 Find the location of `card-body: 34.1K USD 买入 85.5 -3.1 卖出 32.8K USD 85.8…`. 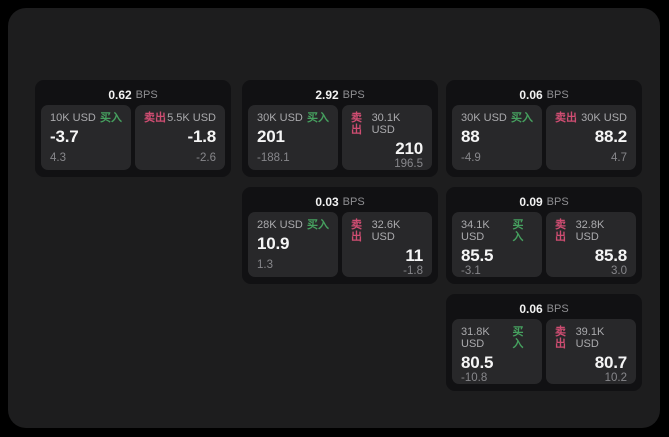

card-body: 34.1K USD 买入 85.5 -3.1 卖出 32.8K USD 85.8… is located at coordinates (544, 244).